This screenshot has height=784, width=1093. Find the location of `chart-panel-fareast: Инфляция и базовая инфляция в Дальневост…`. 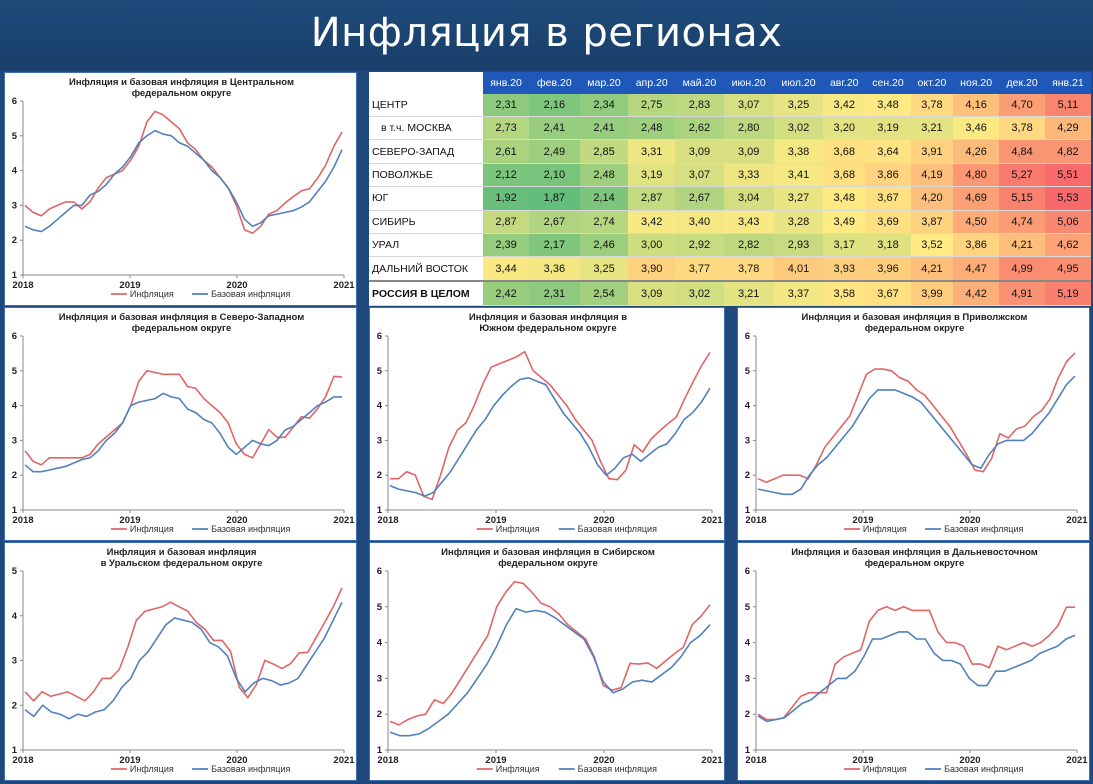

chart-panel-fareast: Инфляция и базовая инфляция в Дальневост… is located at coordinates (913, 661).